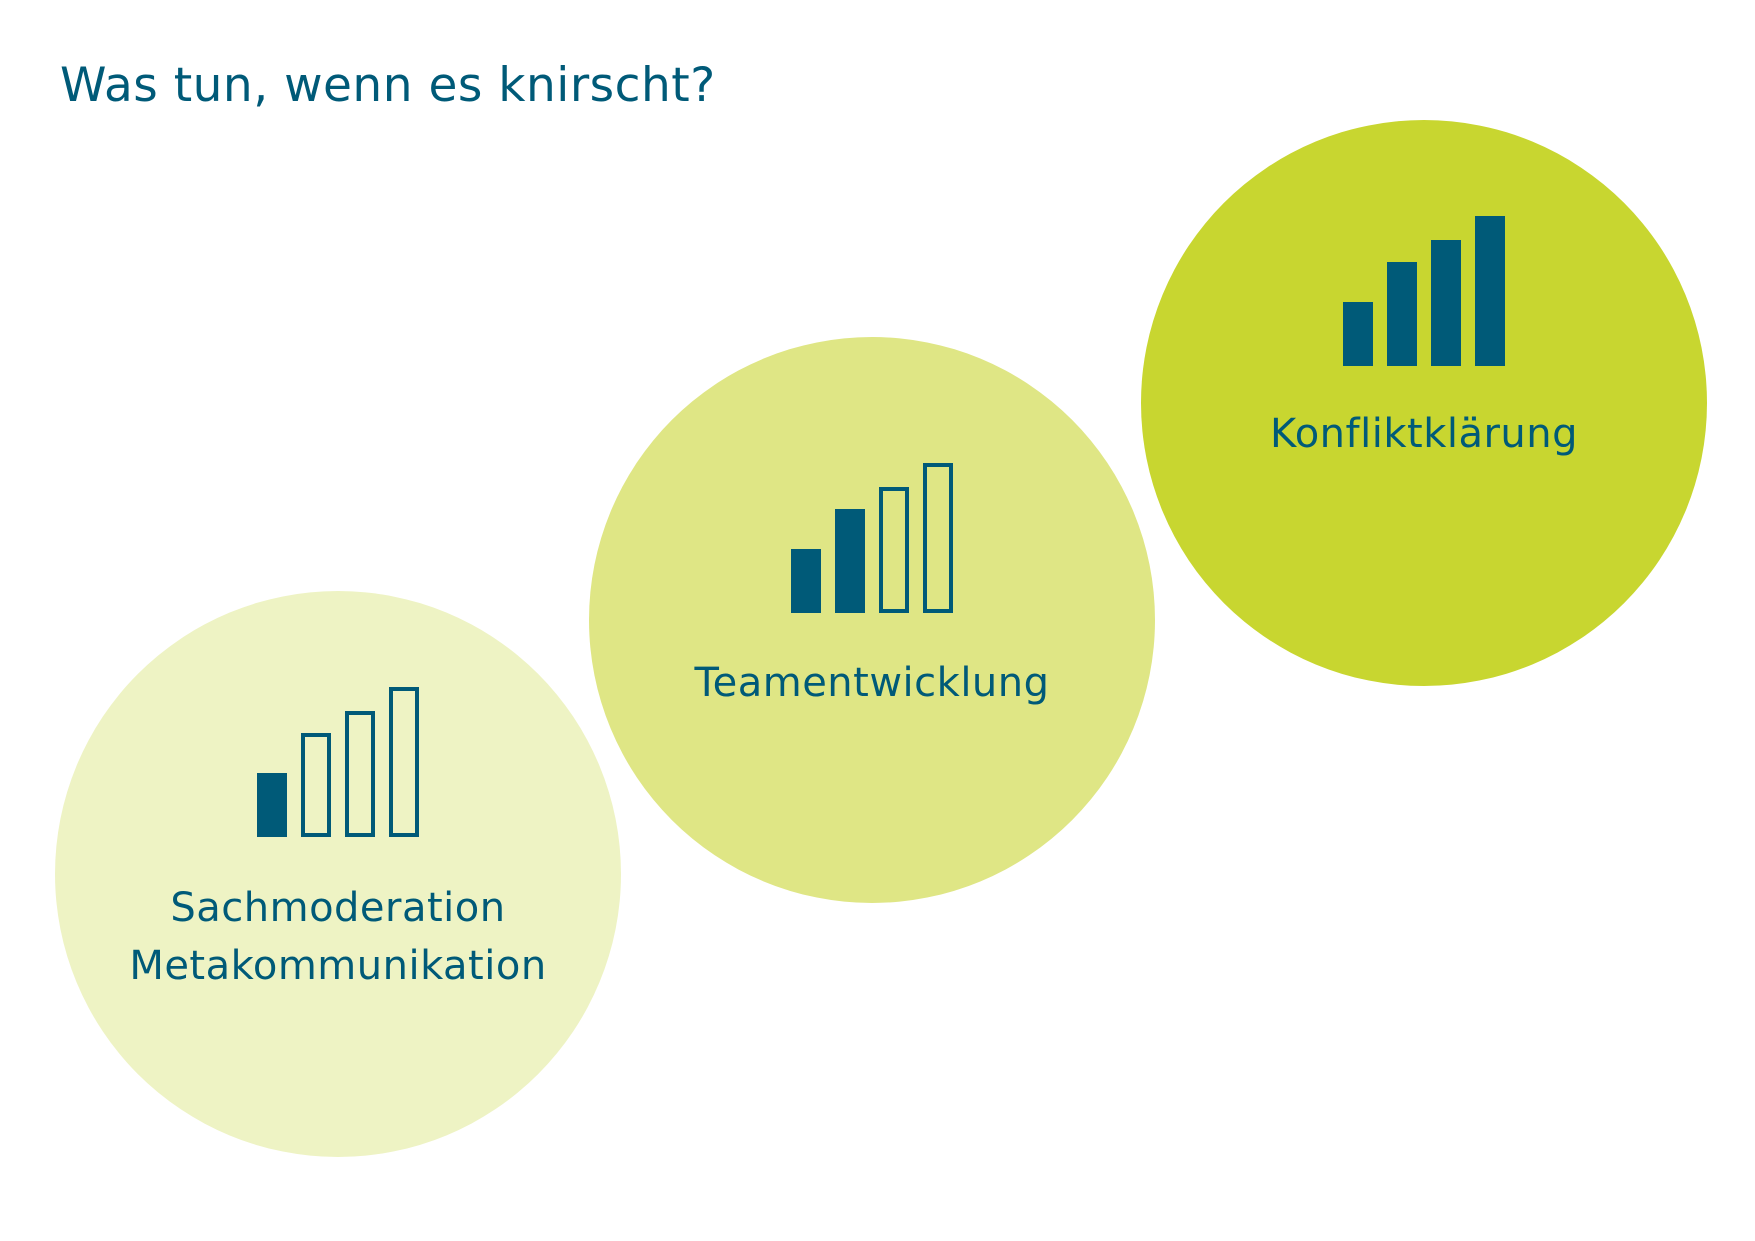  I want to click on step-label-line: Metakommunikation, so click(338, 966).